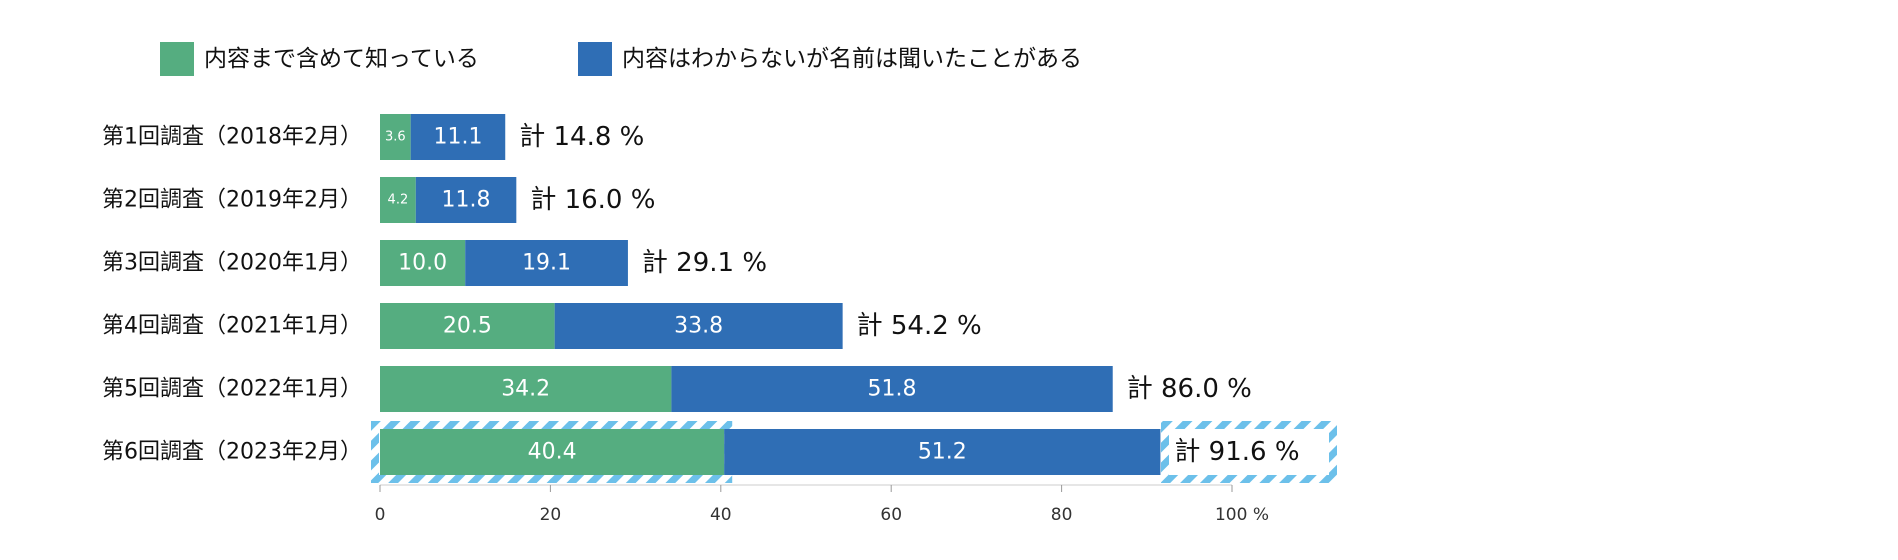 The height and width of the screenshot is (560, 1898). Describe the element at coordinates (891, 515) in the screenshot. I see `x-tick-label: 60` at that location.